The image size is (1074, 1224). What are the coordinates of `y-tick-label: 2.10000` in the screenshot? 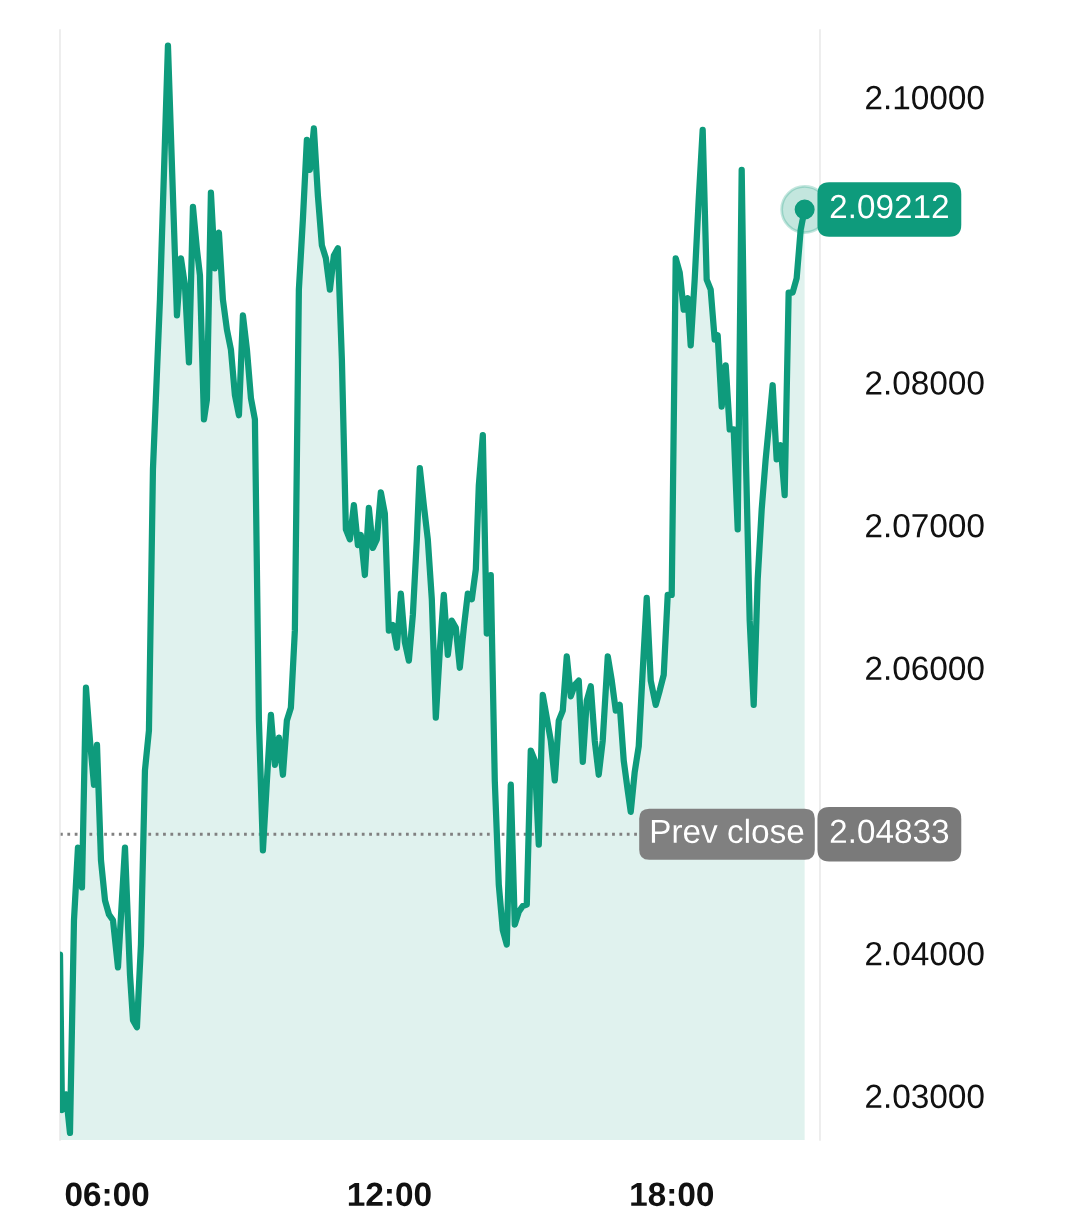 It's located at (925, 97).